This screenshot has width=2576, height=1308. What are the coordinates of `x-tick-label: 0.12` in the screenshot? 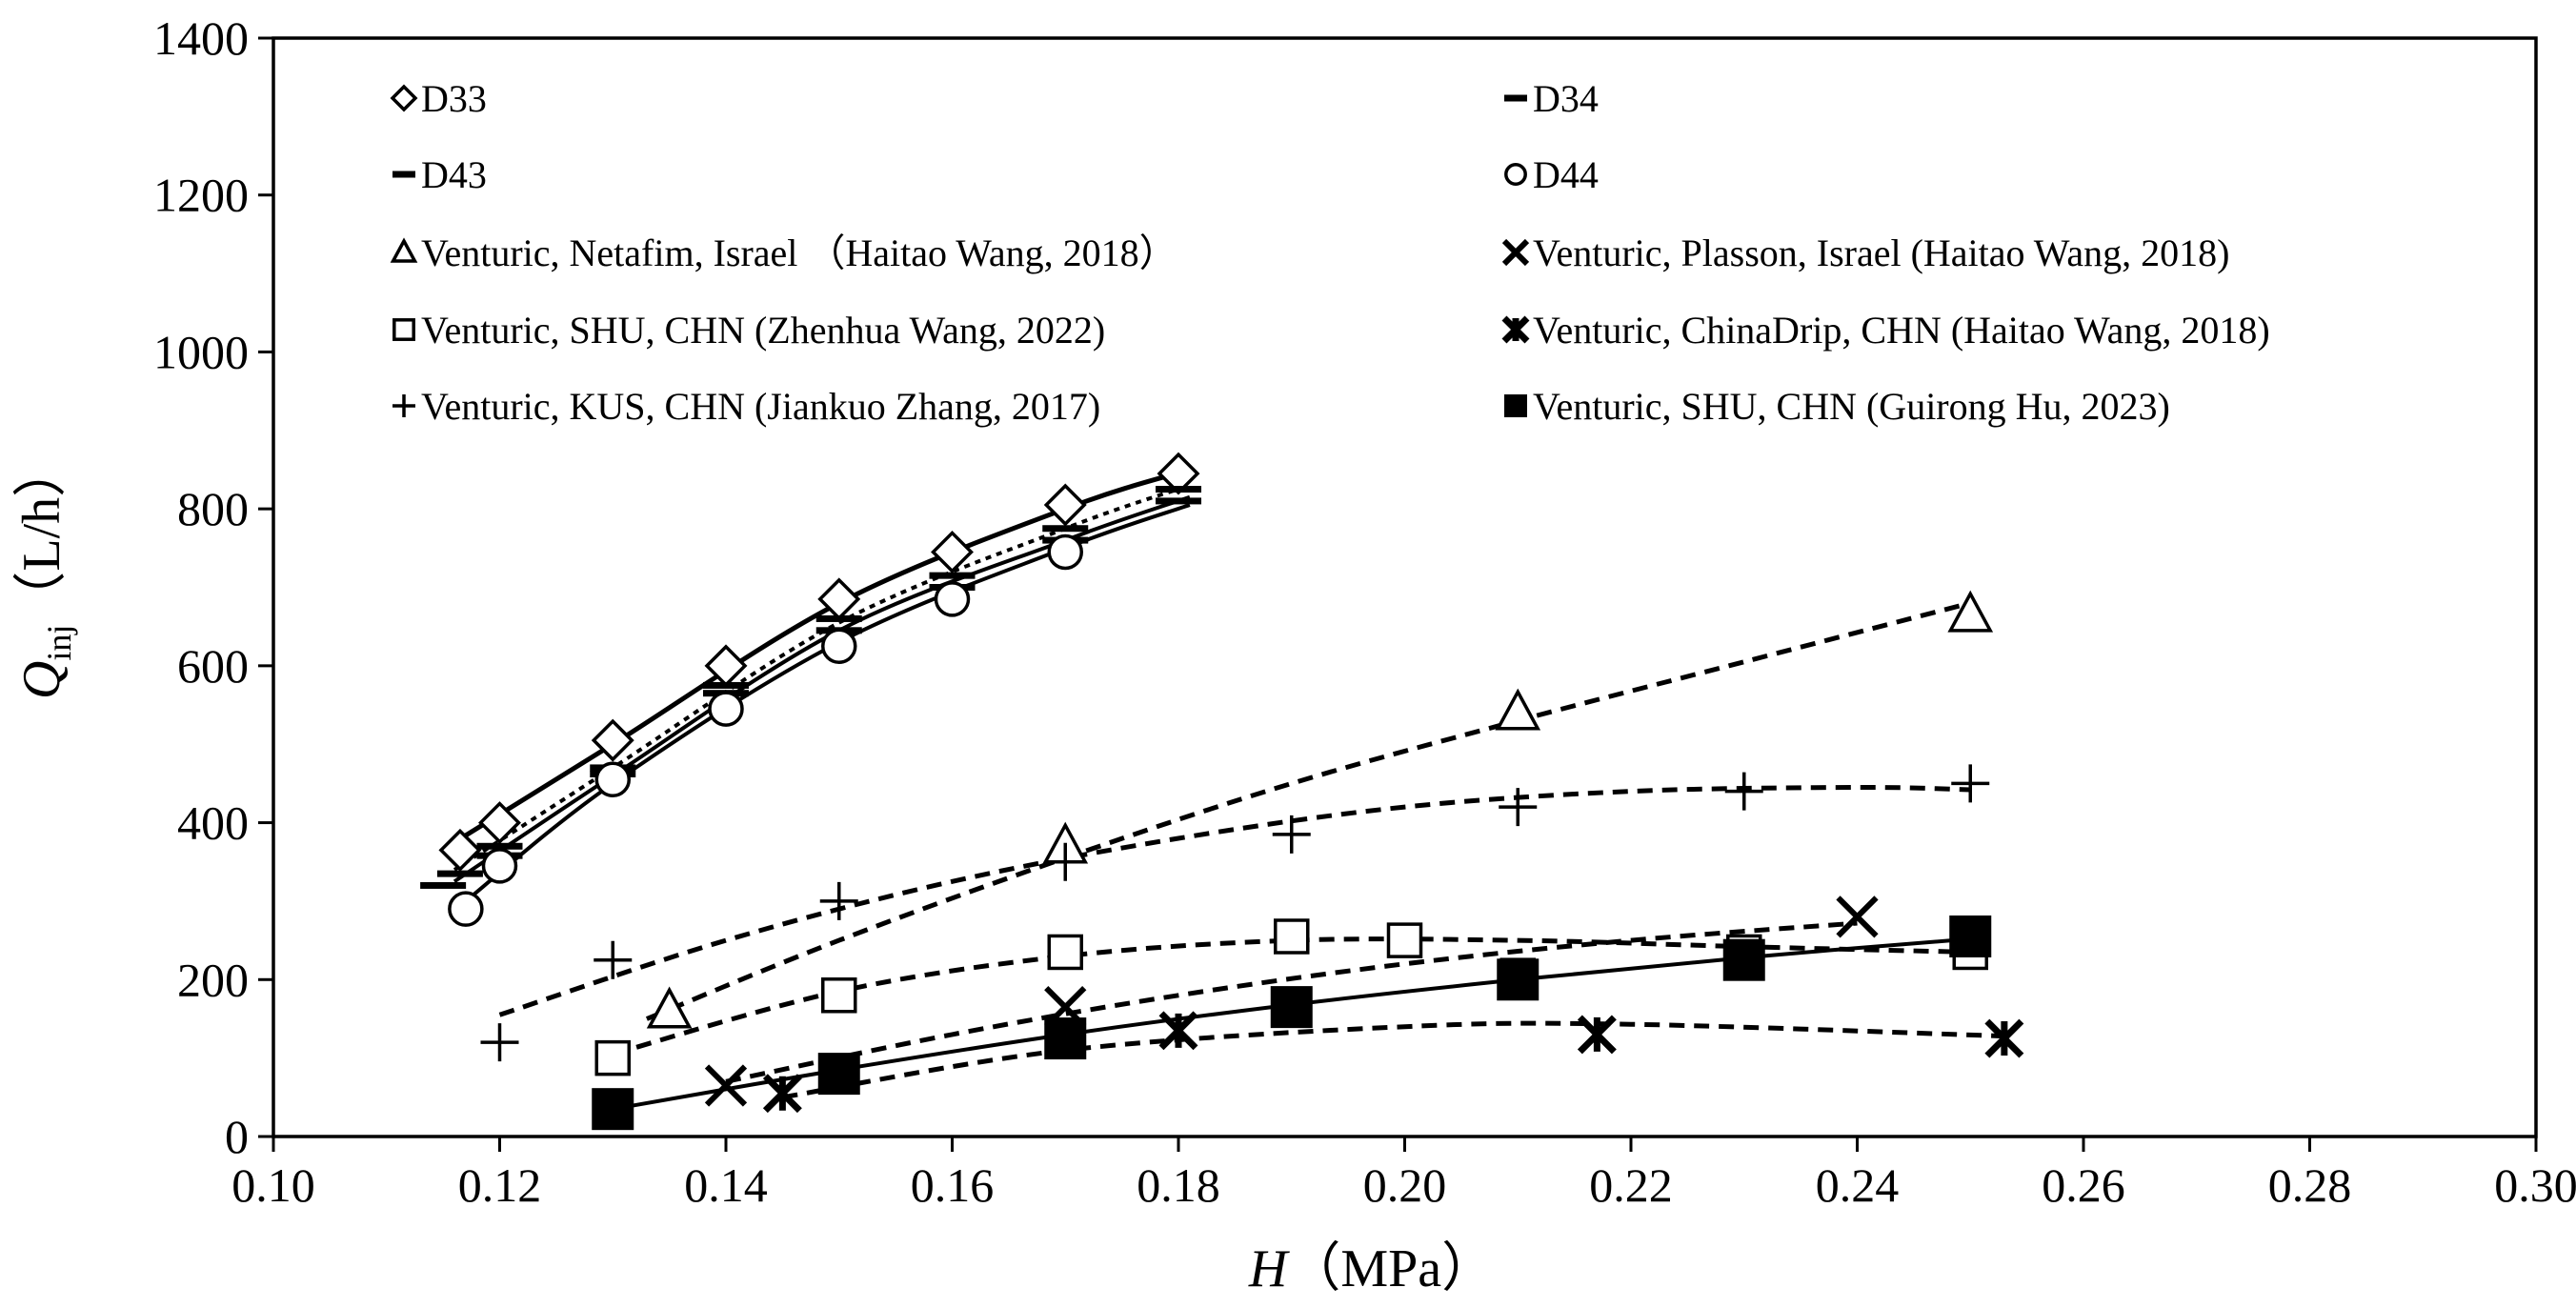 It's located at (500, 1185).